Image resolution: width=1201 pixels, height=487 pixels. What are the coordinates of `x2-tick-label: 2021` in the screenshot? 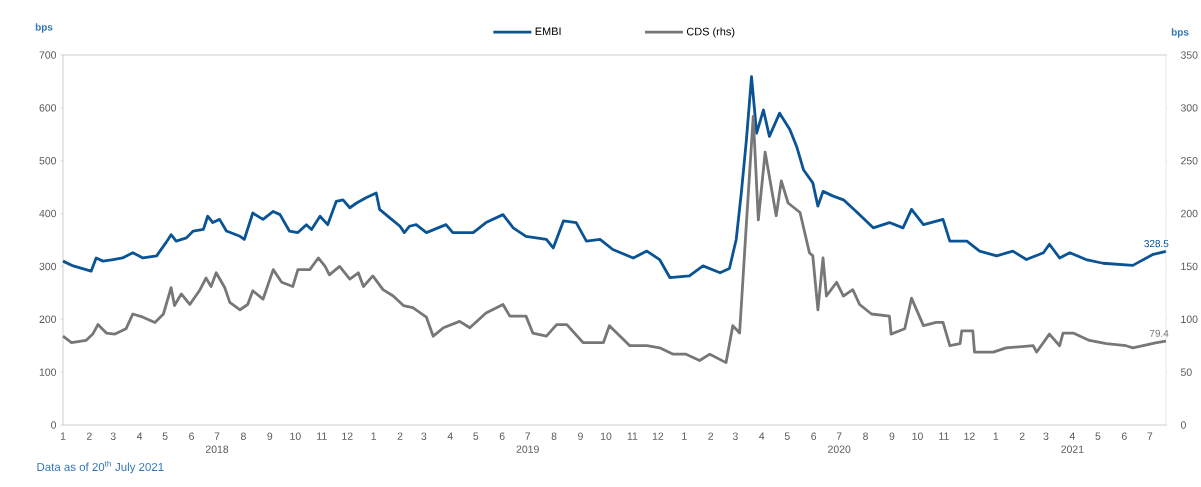 It's located at (1072, 449).